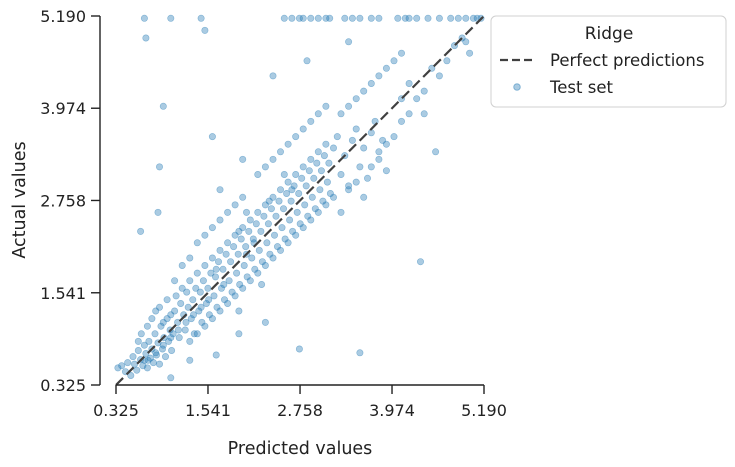 This screenshot has height=467, width=735. Describe the element at coordinates (581, 87) in the screenshot. I see `legend-entry-test-set: Test set` at that location.